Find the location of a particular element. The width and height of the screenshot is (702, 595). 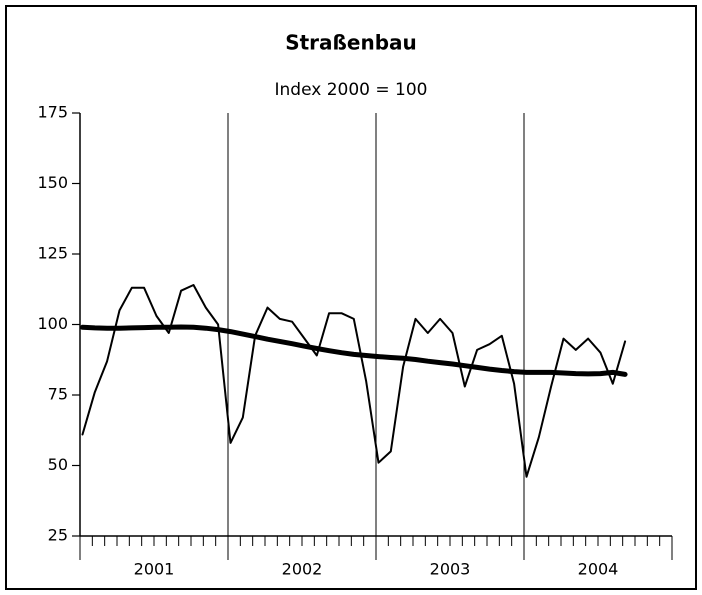

y-tick-label: 50 is located at coordinates (58, 464).